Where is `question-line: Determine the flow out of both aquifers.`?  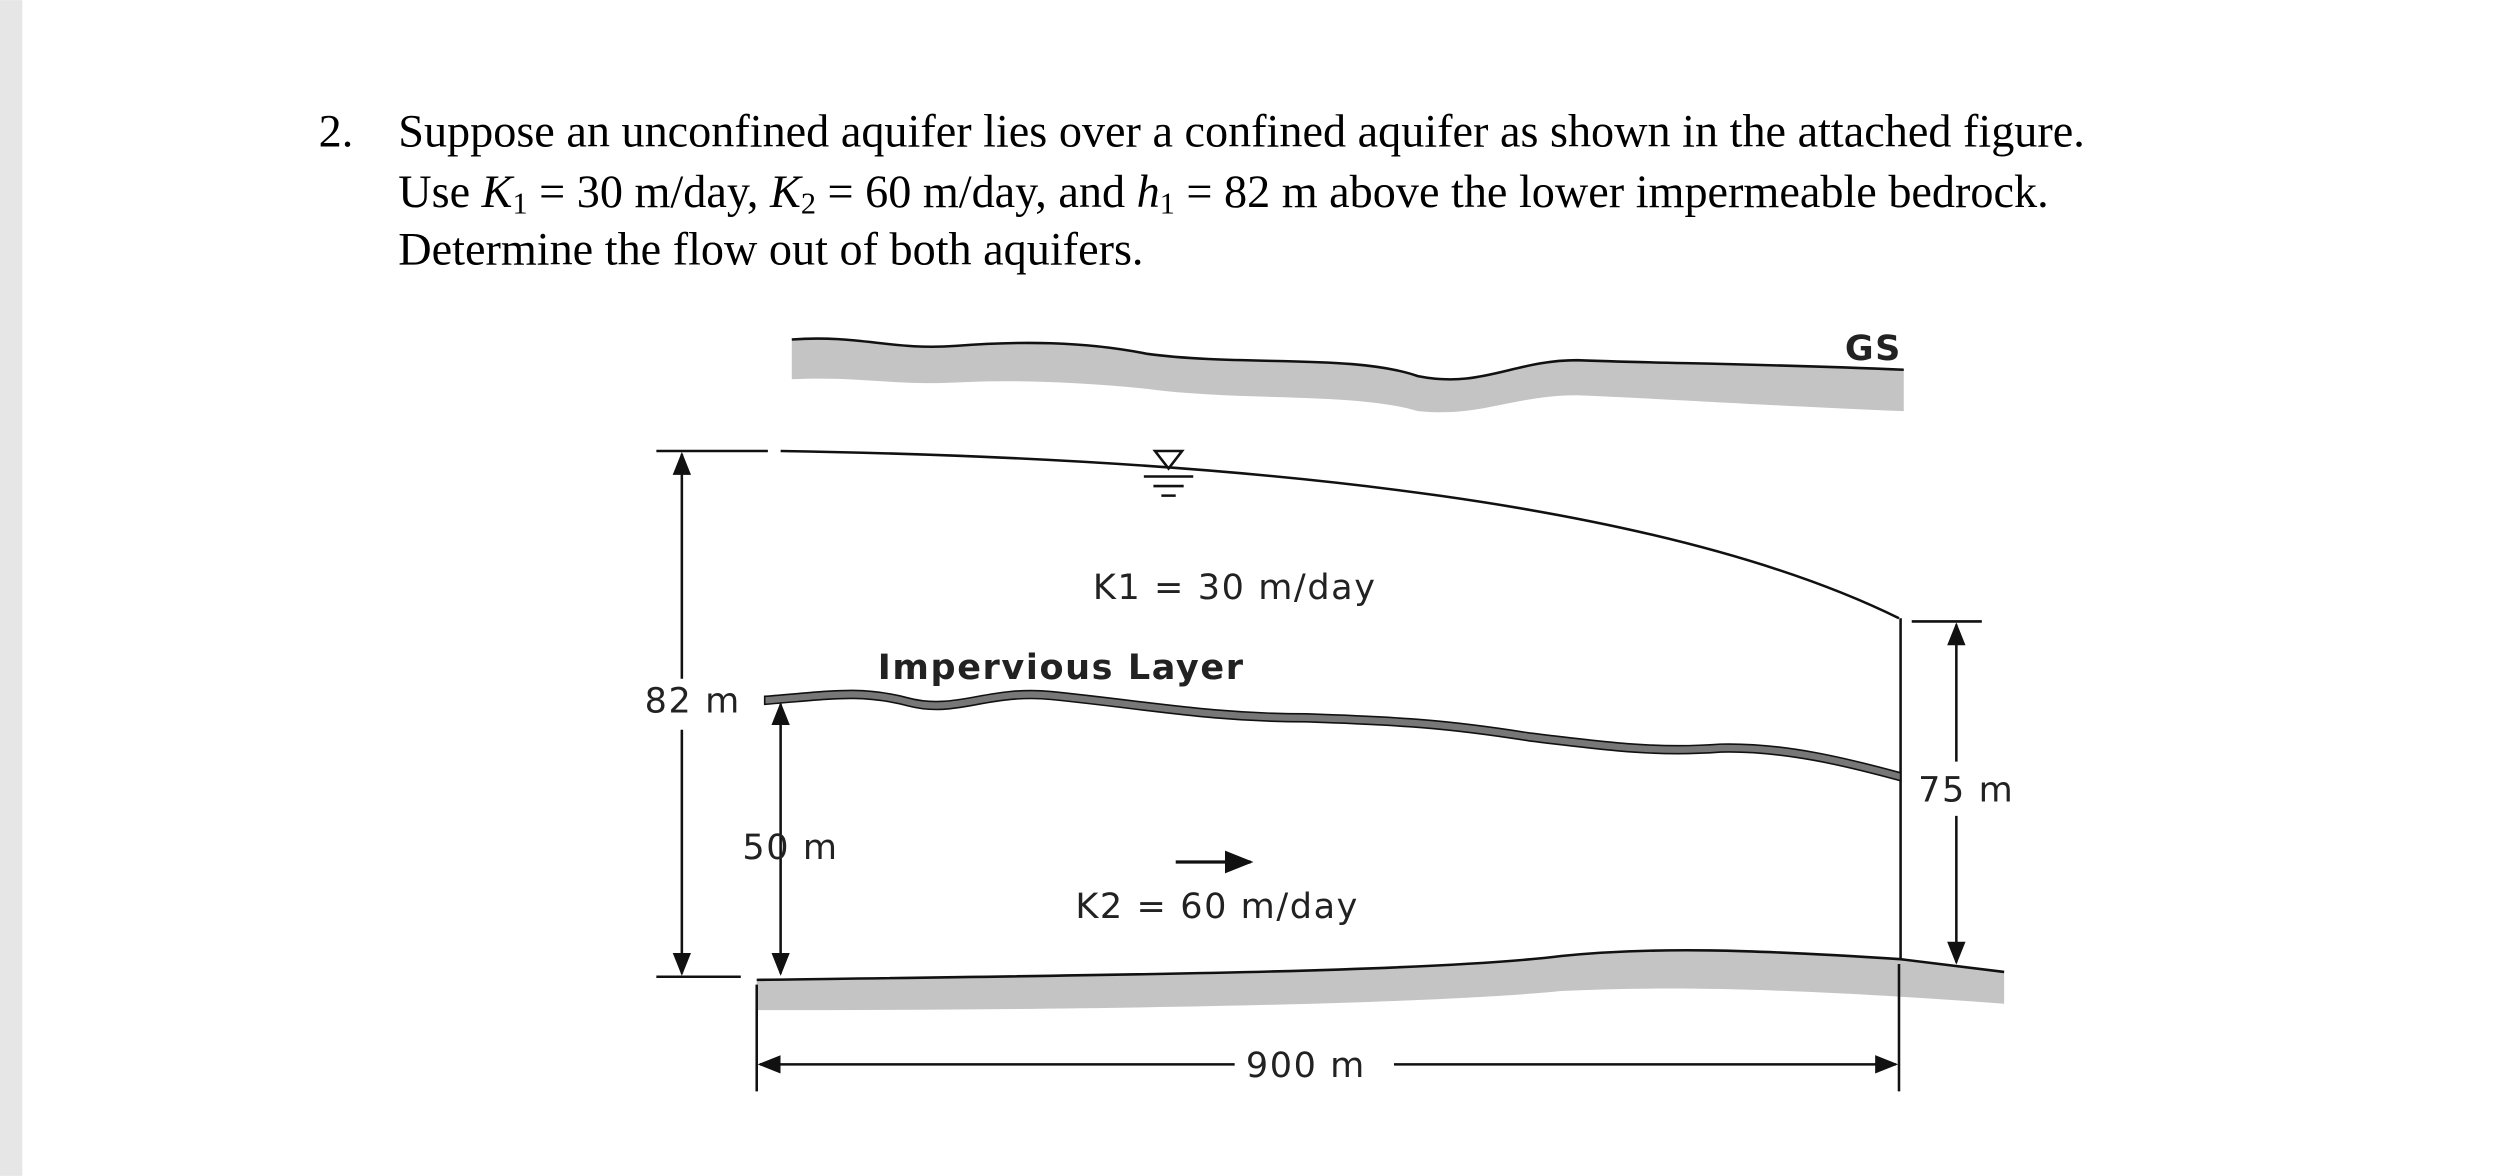
question-line: Determine the flow out of both aquifers. is located at coordinates (770, 249).